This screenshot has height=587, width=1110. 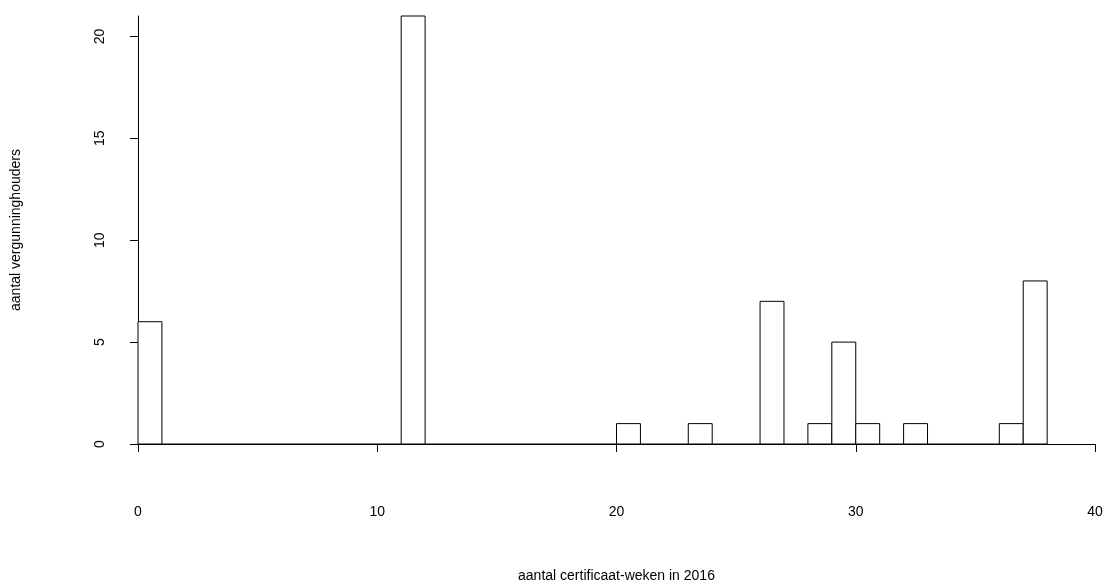 What do you see at coordinates (855, 511) in the screenshot?
I see `x-tick-label: 30` at bounding box center [855, 511].